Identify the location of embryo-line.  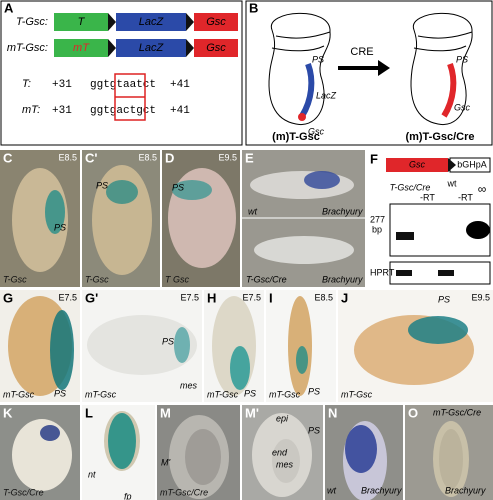
(301, 41).